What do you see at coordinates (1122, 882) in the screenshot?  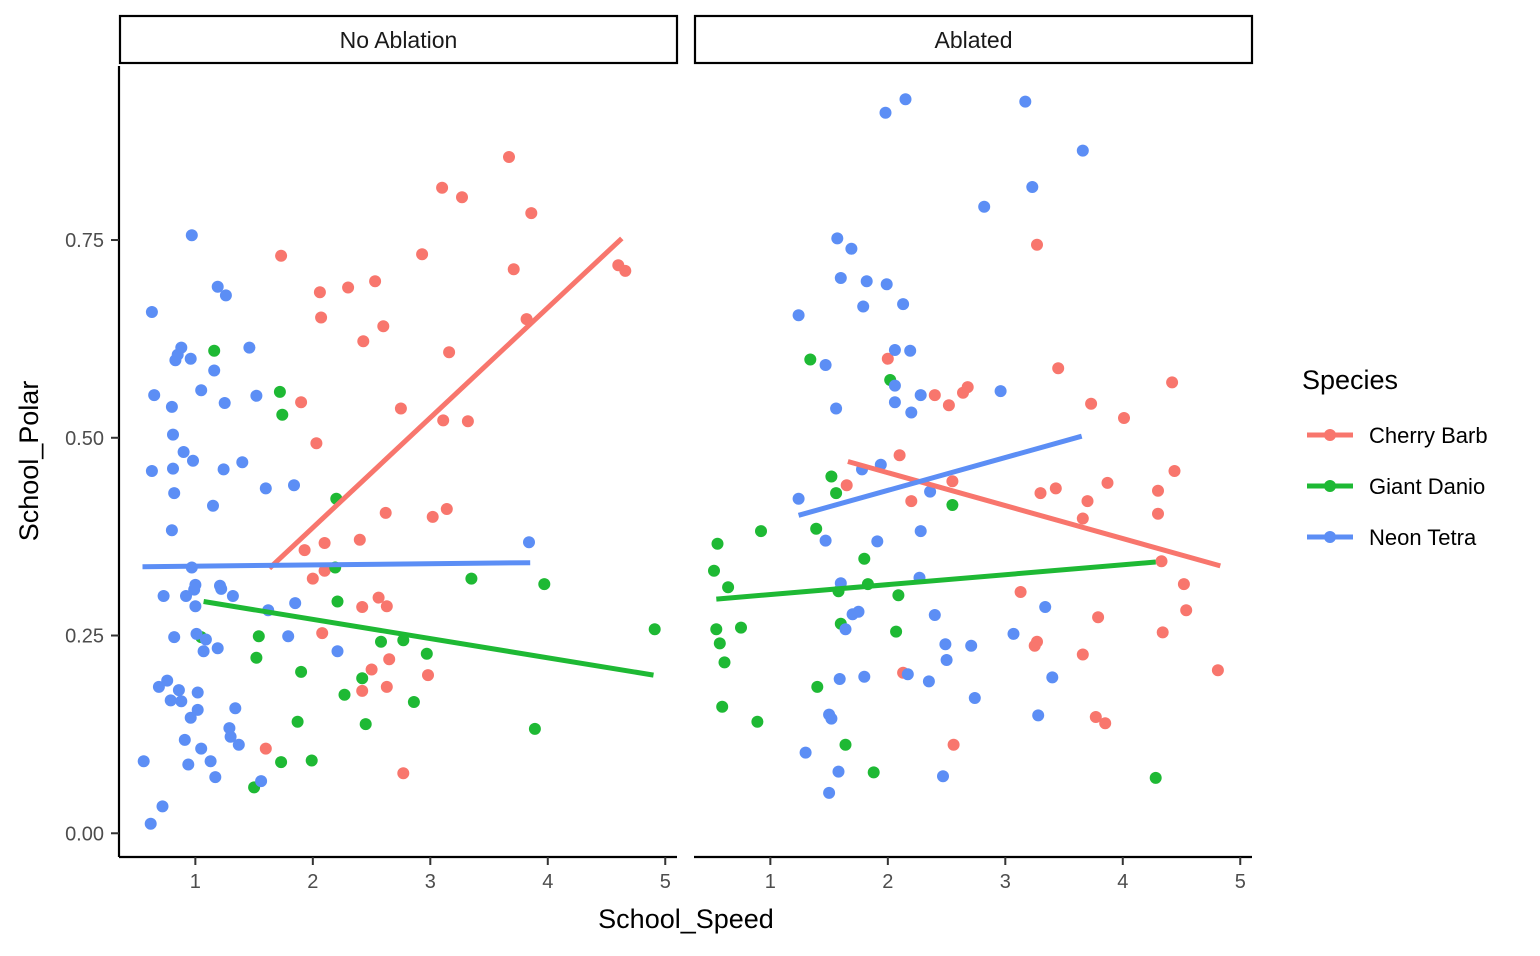 I see `x-tick-label-ablated-3: 4` at bounding box center [1122, 882].